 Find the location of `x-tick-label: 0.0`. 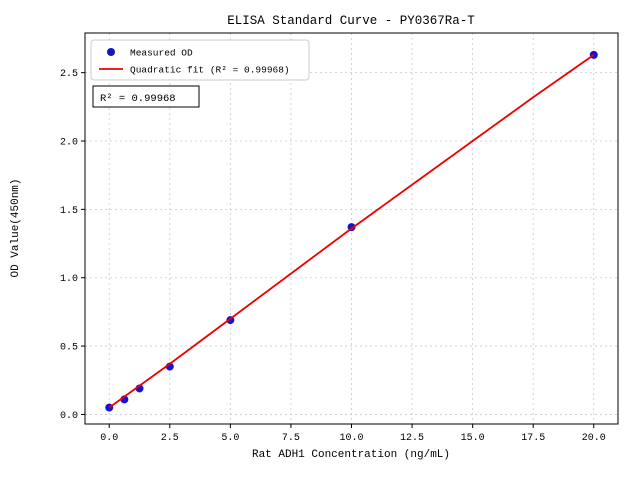

x-tick-label: 0.0 is located at coordinates (109, 438).